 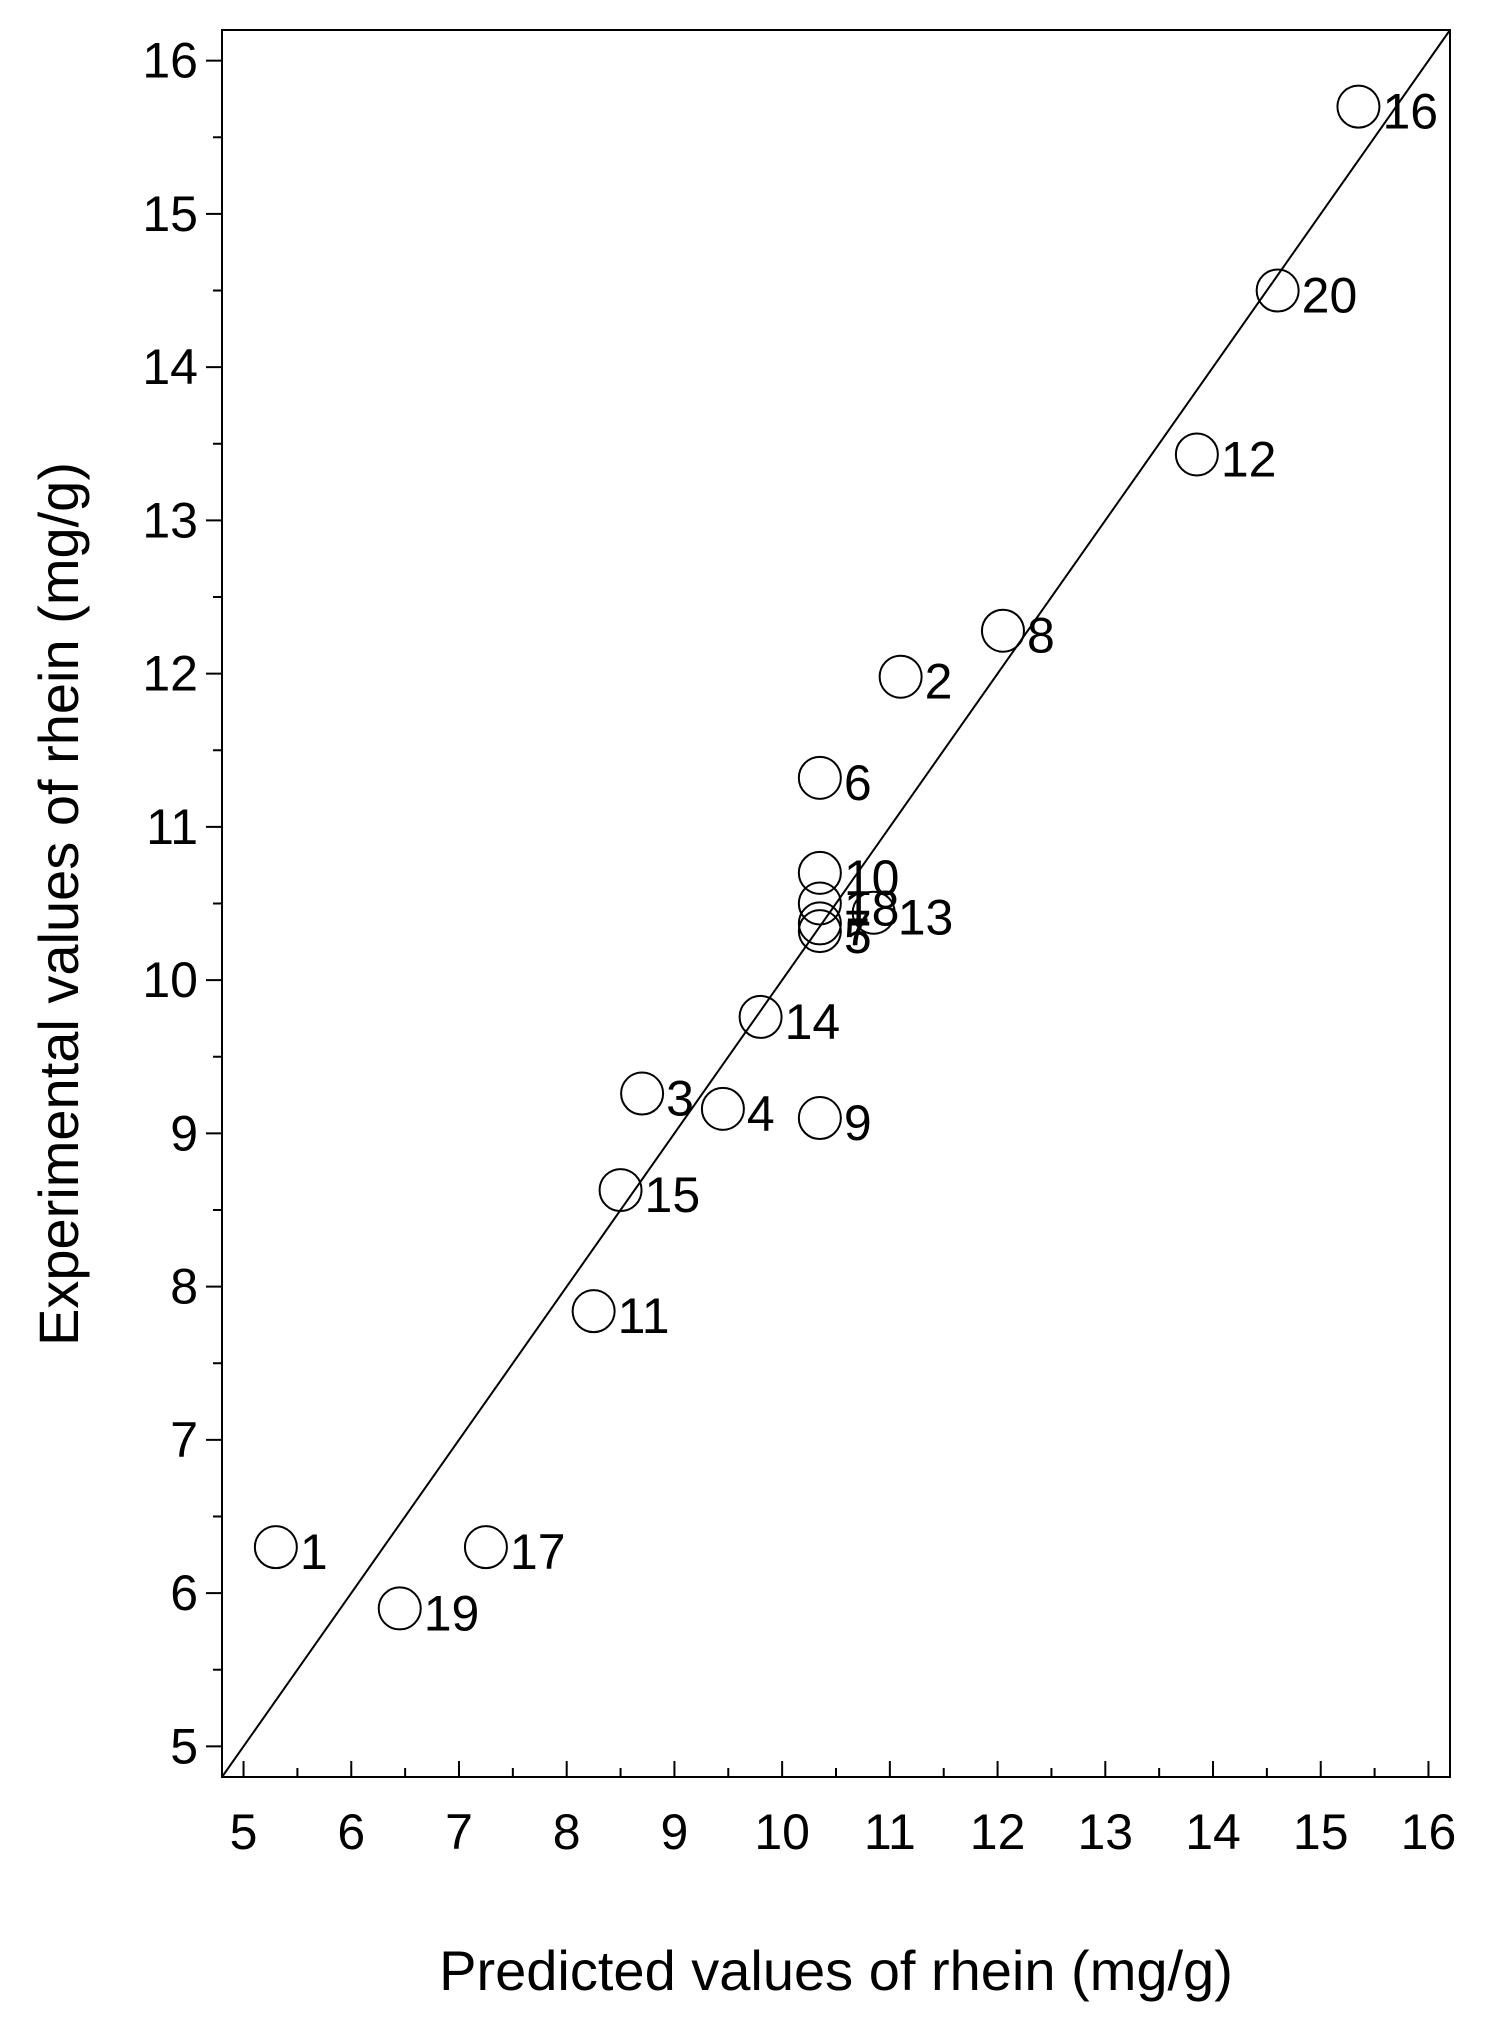 I want to click on y-tick-label: 10, so click(x=170, y=980).